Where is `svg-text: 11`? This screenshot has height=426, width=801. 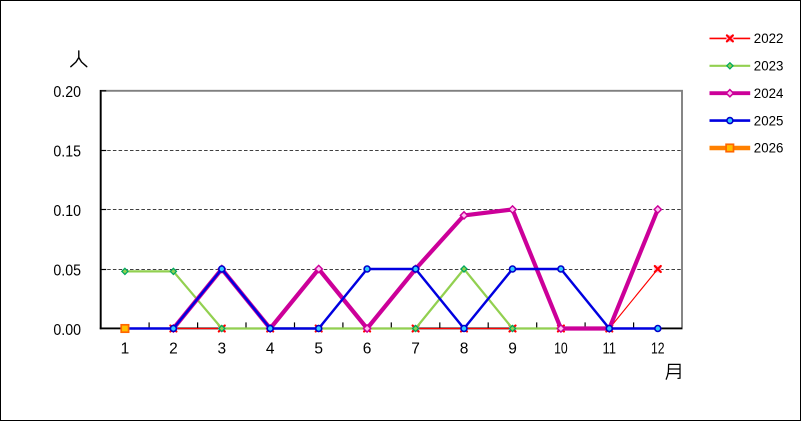 svg-text: 11 is located at coordinates (610, 348).